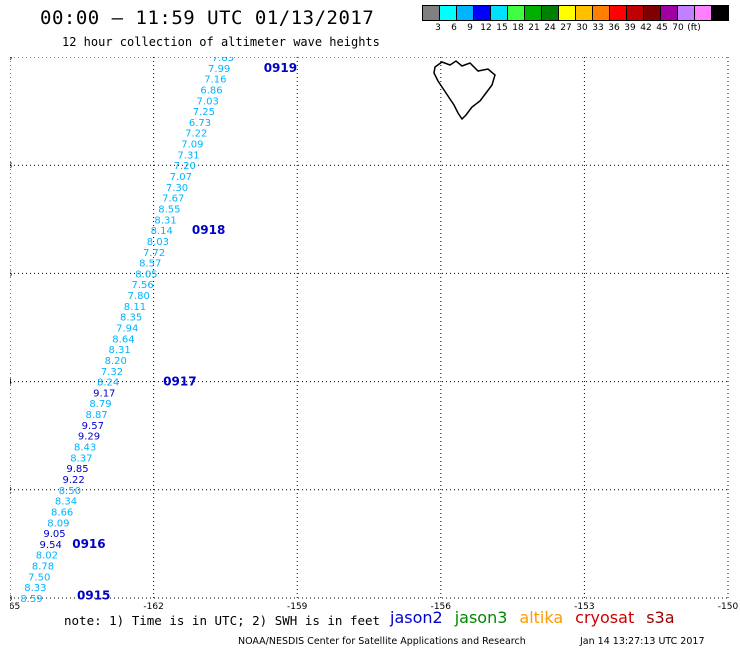 The height and width of the screenshot is (650, 740). What do you see at coordinates (11, 490) in the screenshot?
I see `lat-label: 12` at bounding box center [11, 490].